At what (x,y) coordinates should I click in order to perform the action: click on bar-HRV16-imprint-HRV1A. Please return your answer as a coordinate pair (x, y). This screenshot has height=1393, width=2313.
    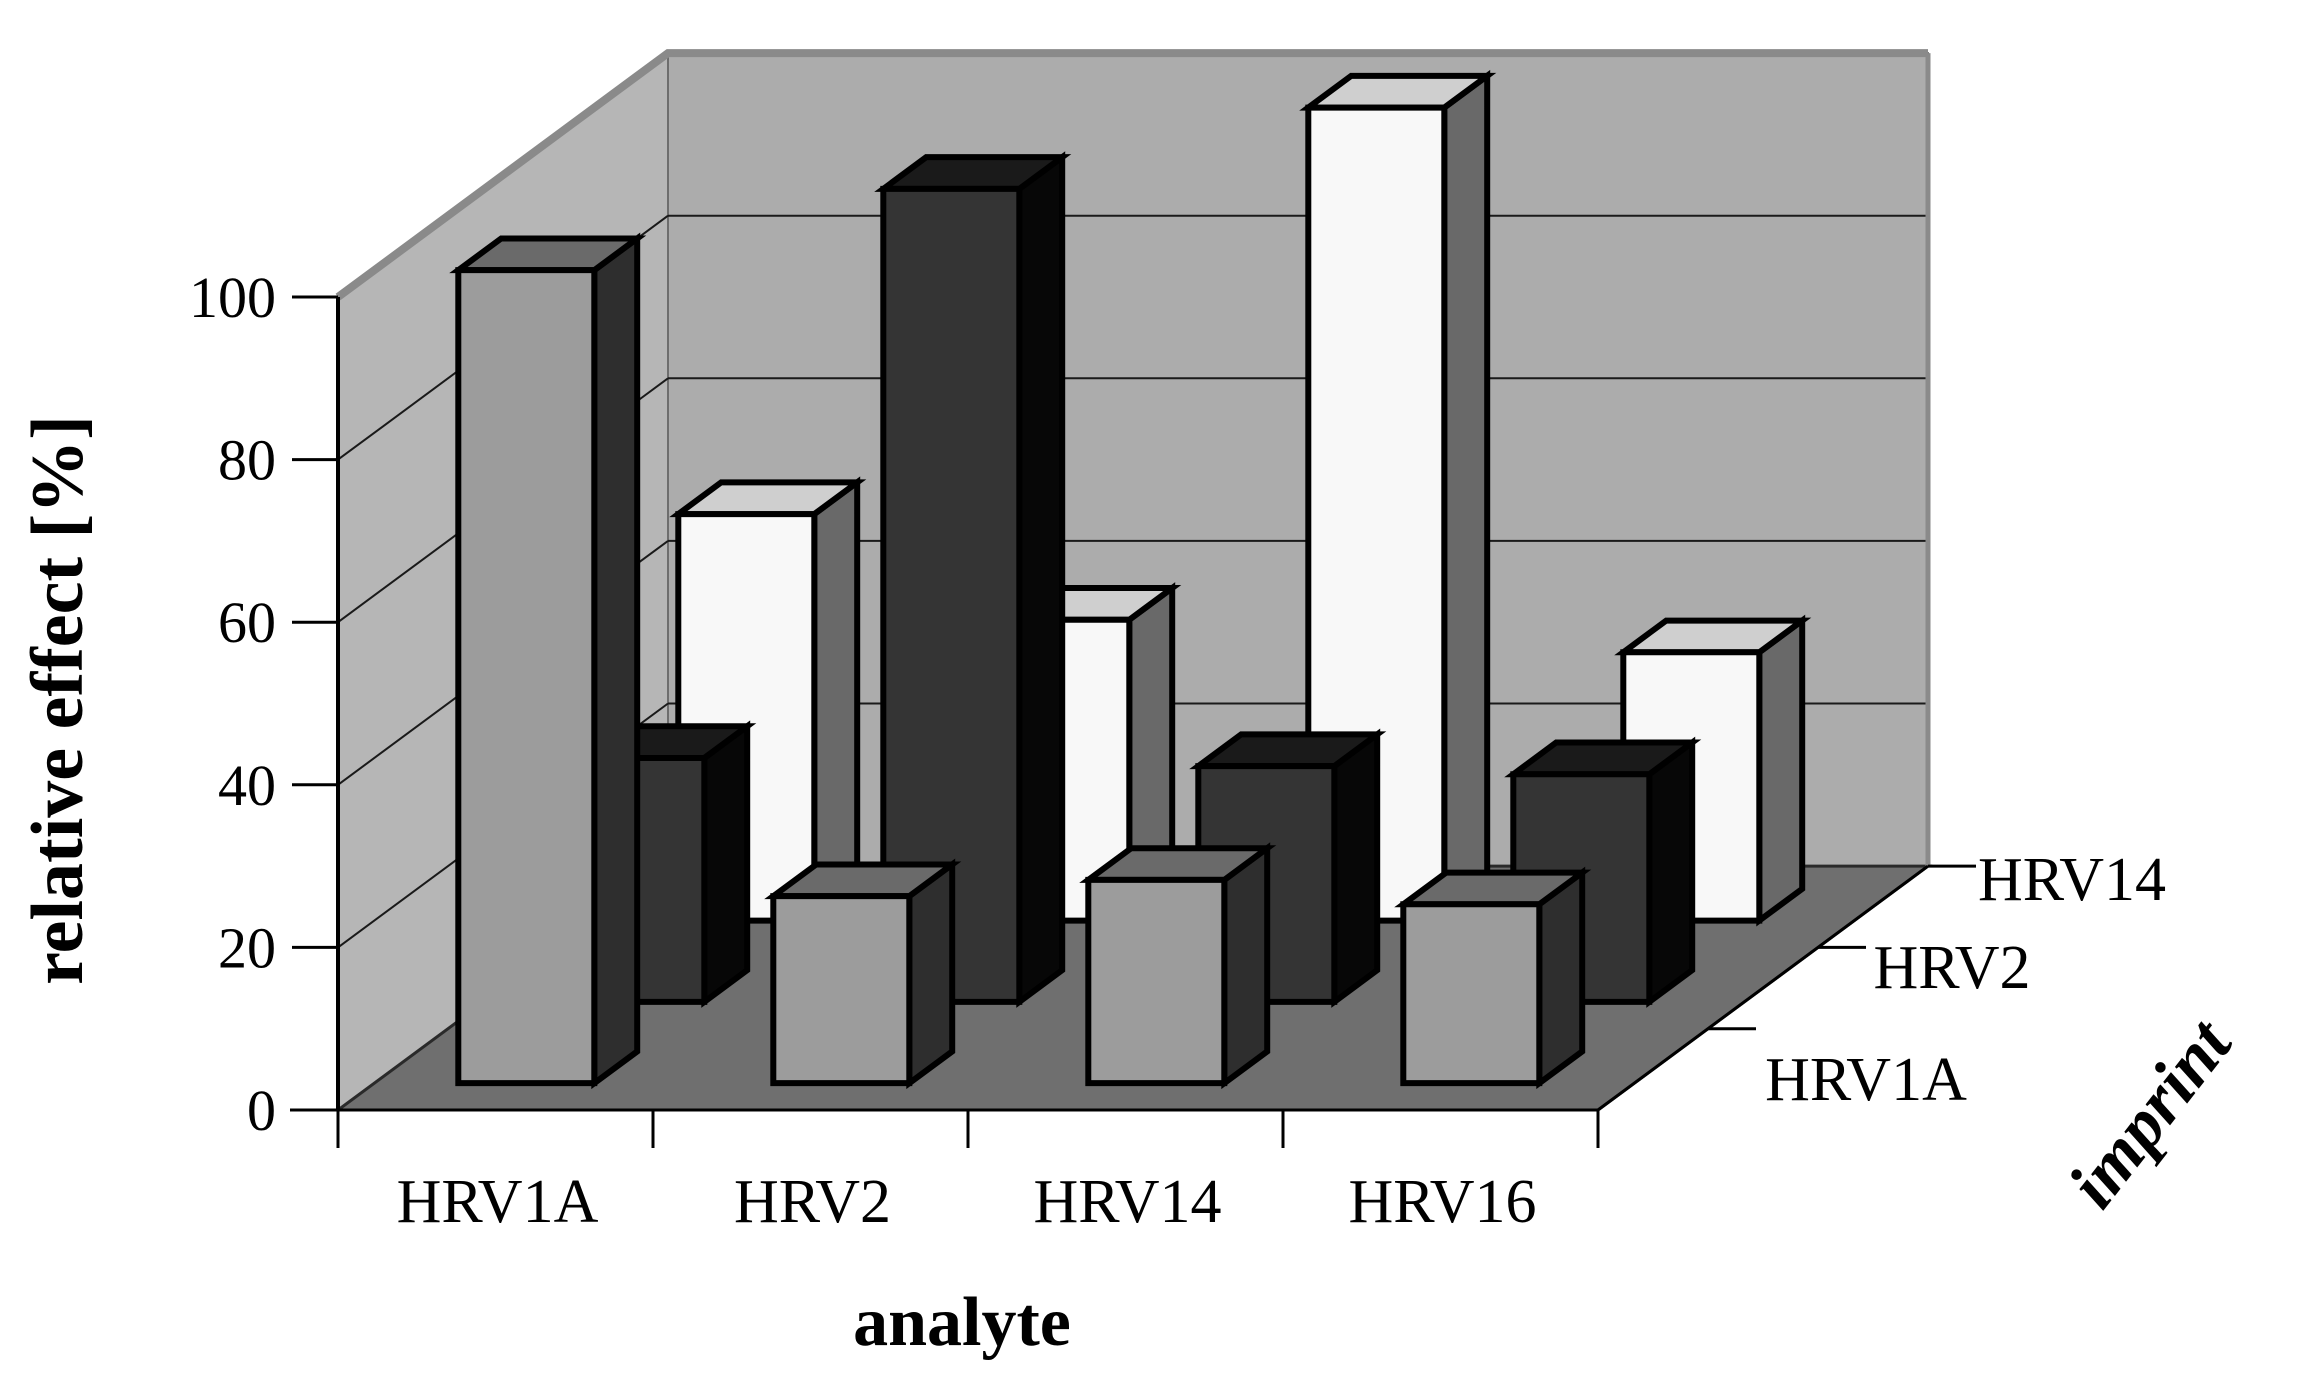
    Looking at the image, I should click on (1493, 978).